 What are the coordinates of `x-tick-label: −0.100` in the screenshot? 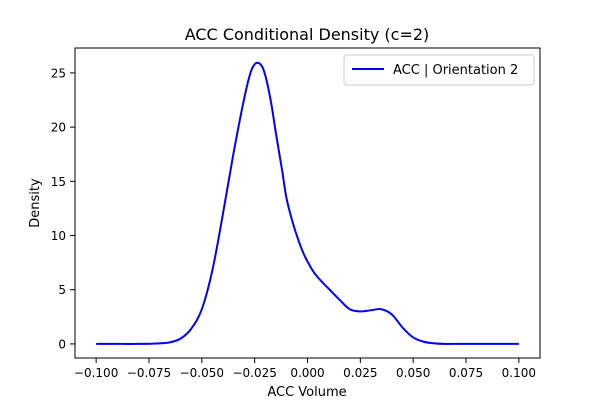 It's located at (96, 373).